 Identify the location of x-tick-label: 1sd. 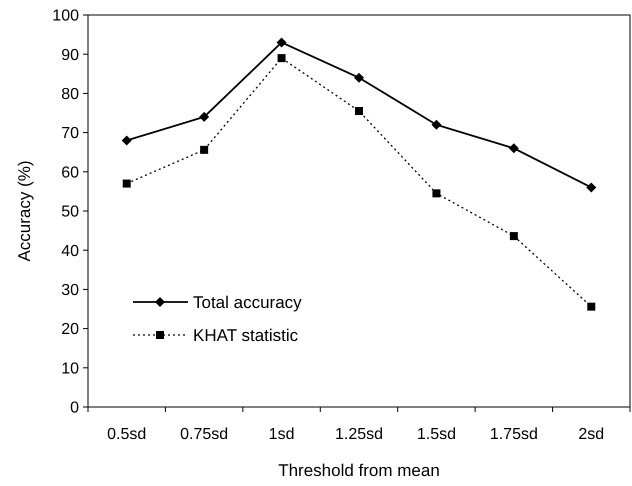
(281, 434).